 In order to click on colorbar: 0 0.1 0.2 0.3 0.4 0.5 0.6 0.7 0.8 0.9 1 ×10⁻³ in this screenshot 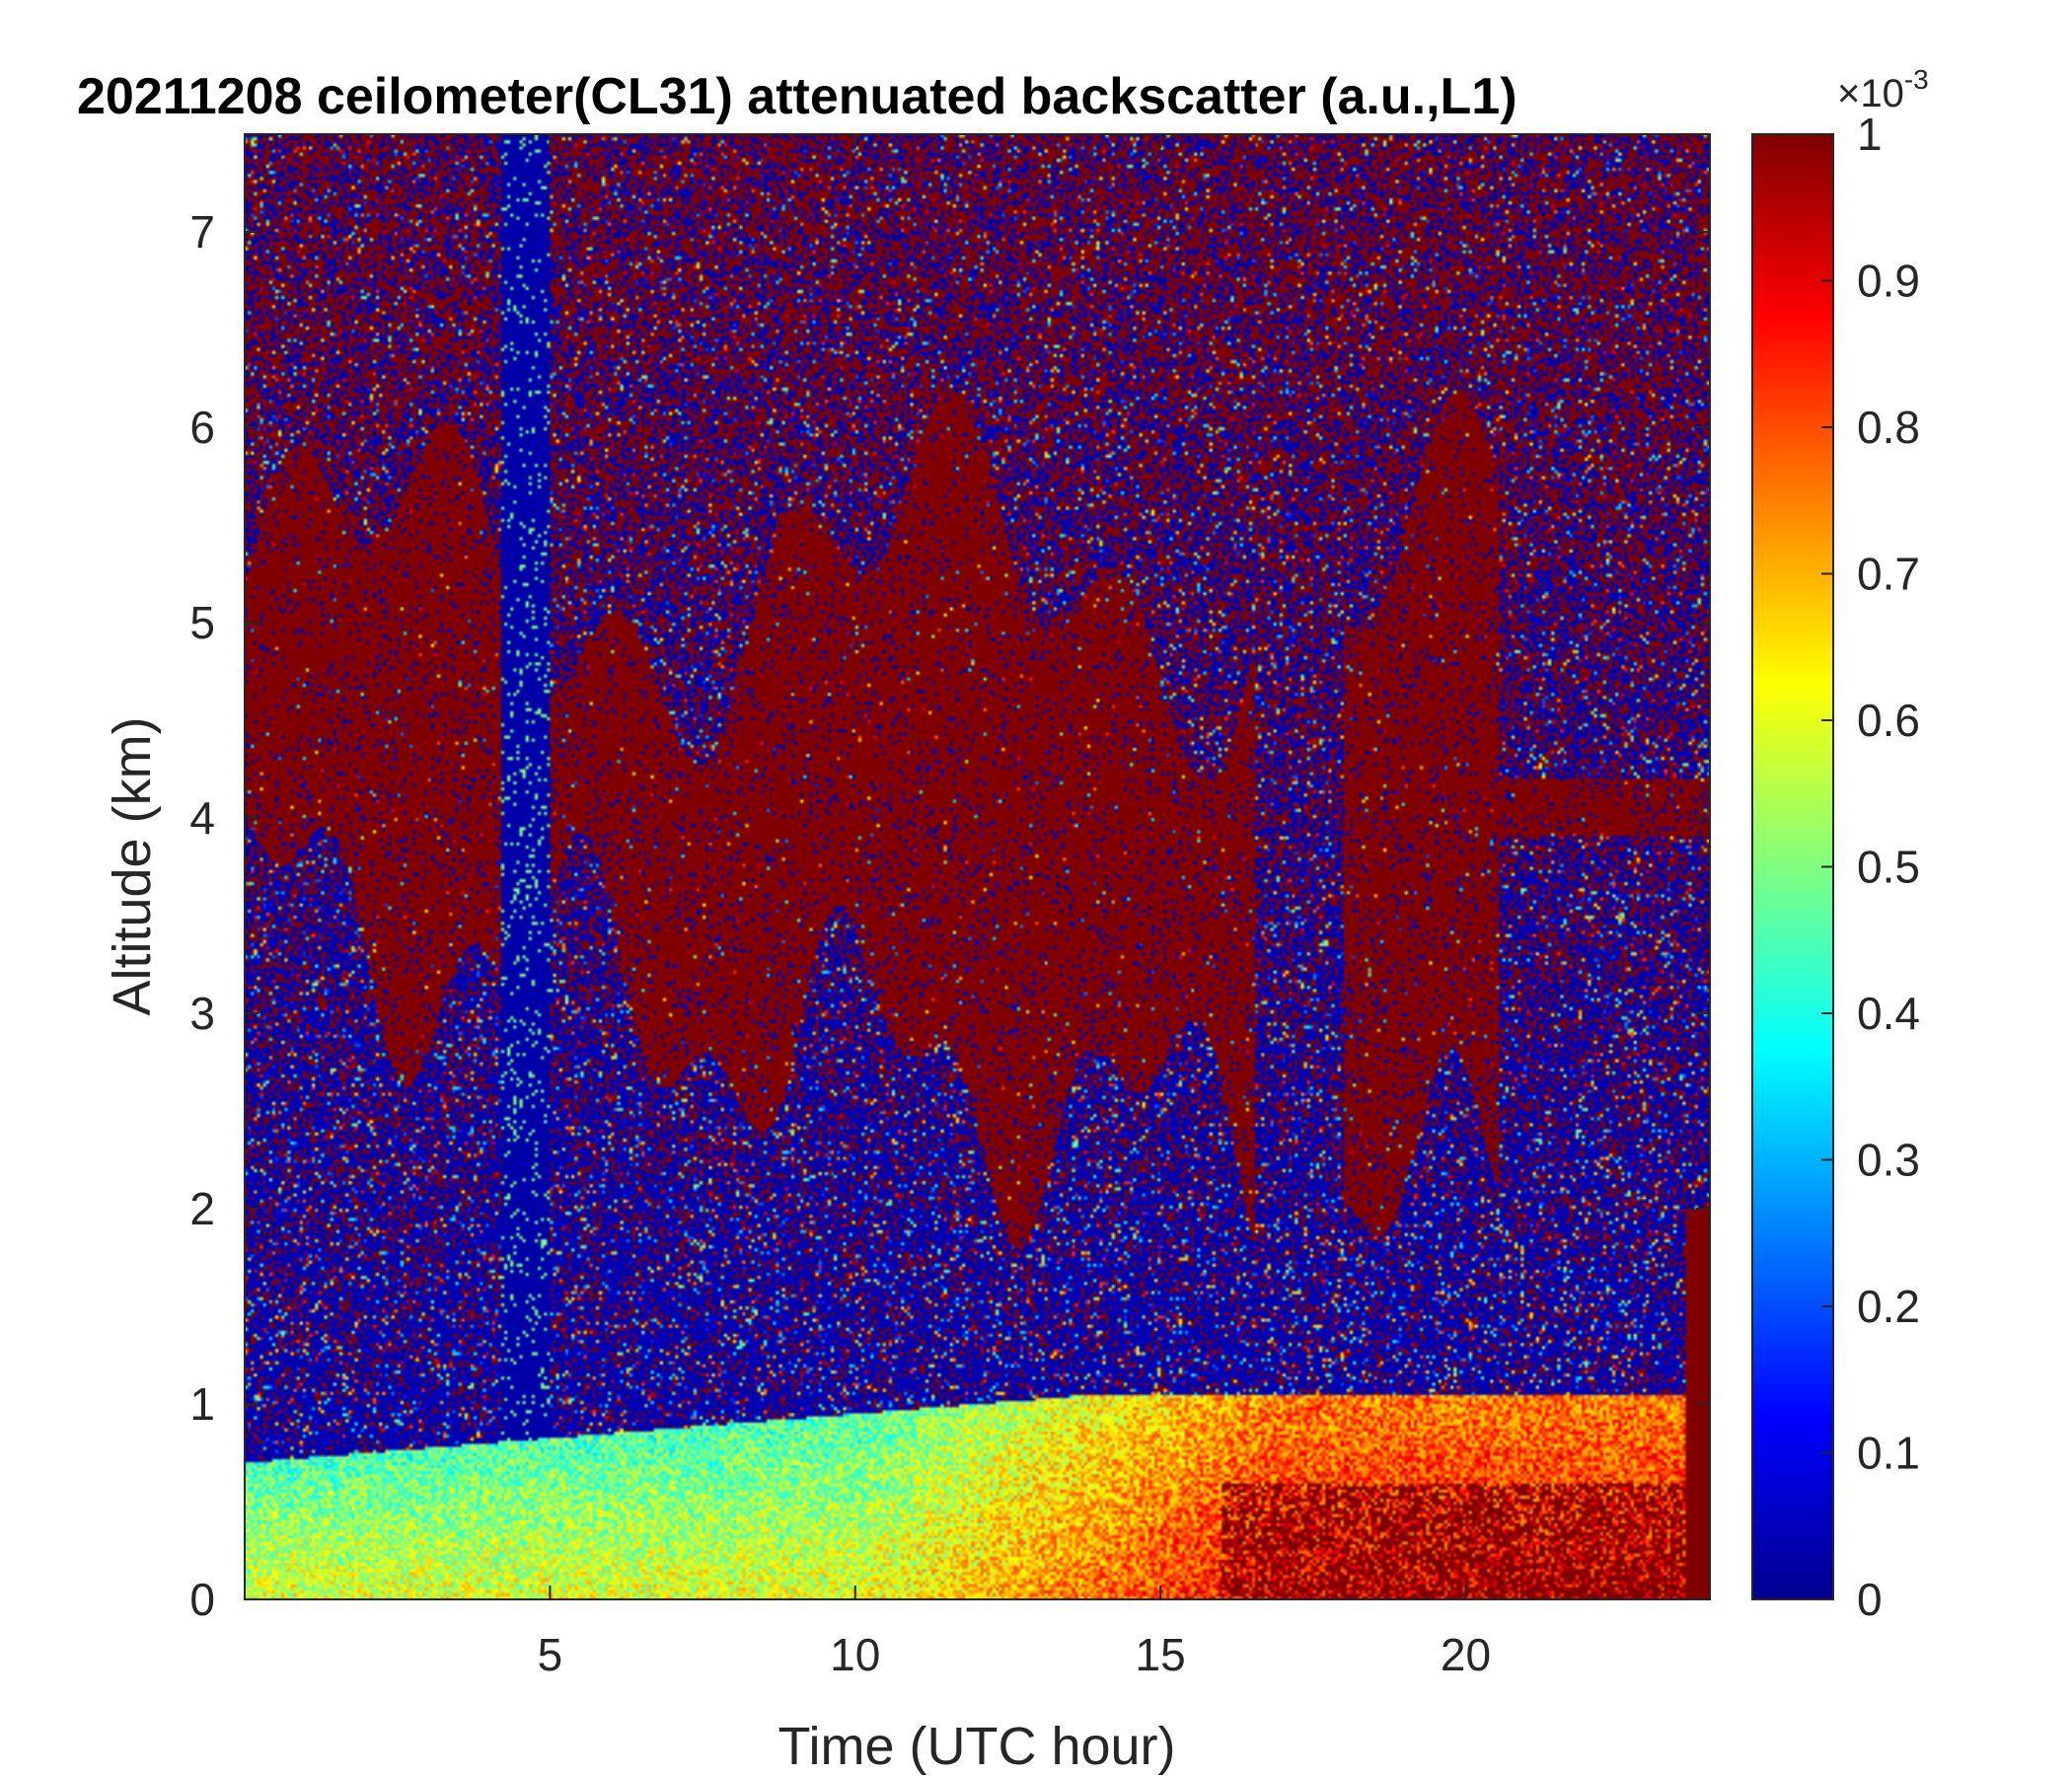, I will do `click(1840, 844)`.